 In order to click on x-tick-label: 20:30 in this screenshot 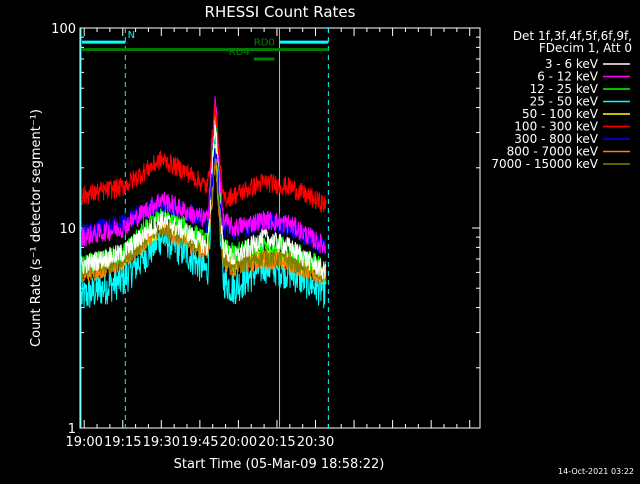, I will do `click(315, 442)`.